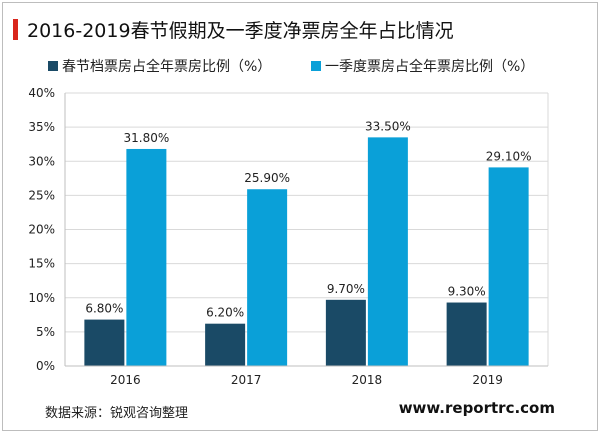 Image resolution: width=600 pixels, height=435 pixels. Describe the element at coordinates (117, 413) in the screenshot. I see `source-note: 数据来源：锐观咨询整理` at that location.